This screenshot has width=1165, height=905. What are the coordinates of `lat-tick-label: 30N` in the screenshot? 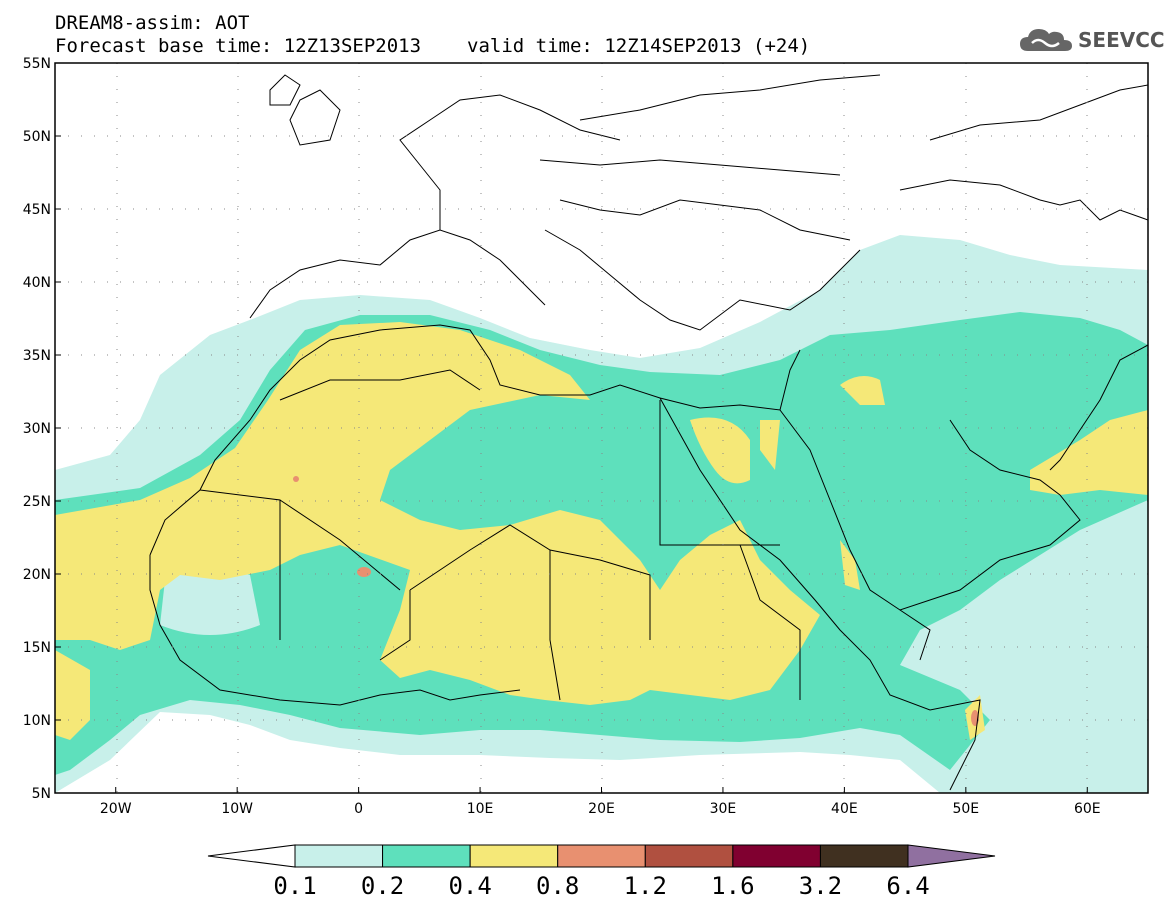 It's located at (37, 429).